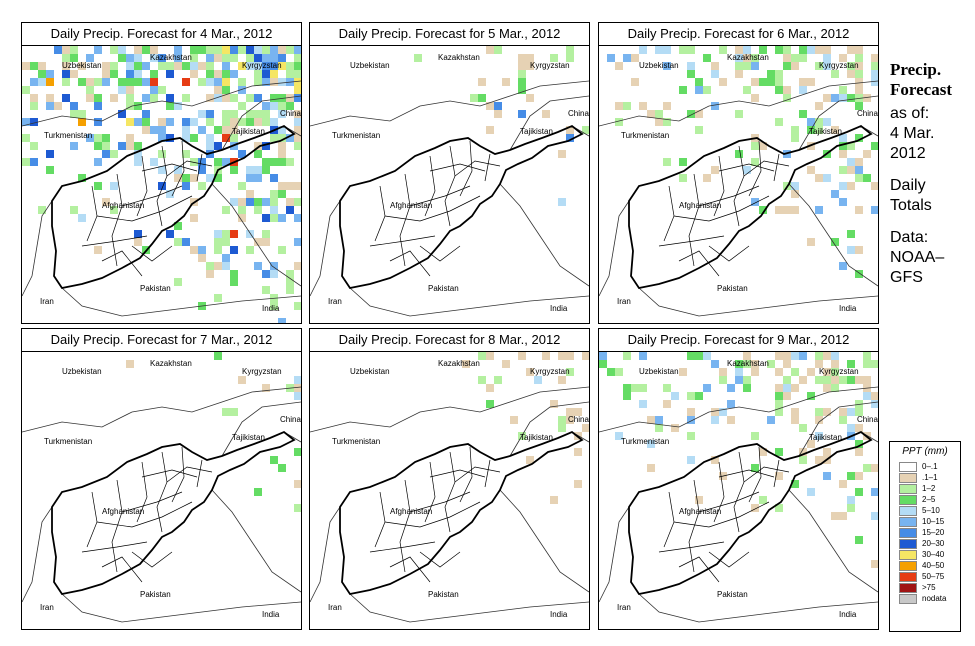  What do you see at coordinates (550, 65) in the screenshot?
I see `kyrgyzstan-label: Kyrgyzstan` at bounding box center [550, 65].